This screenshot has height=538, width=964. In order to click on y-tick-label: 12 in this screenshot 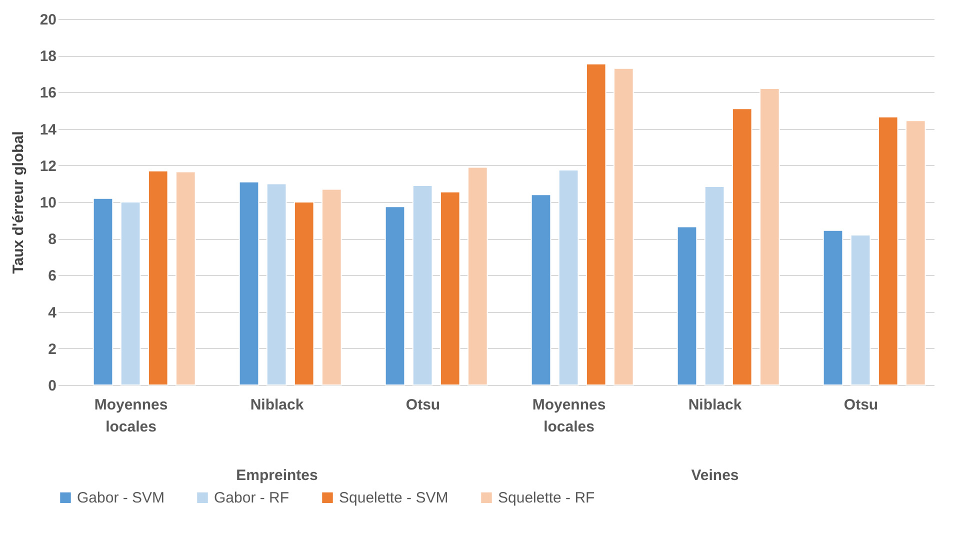, I will do `click(48, 166)`.